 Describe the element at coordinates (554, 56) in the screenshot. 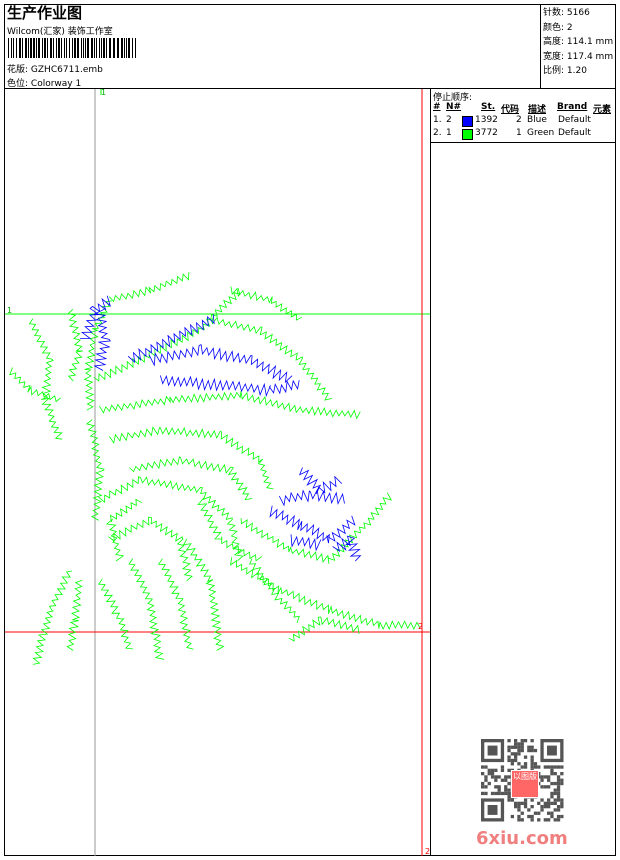

I see `stat-label: 宽度:` at that location.